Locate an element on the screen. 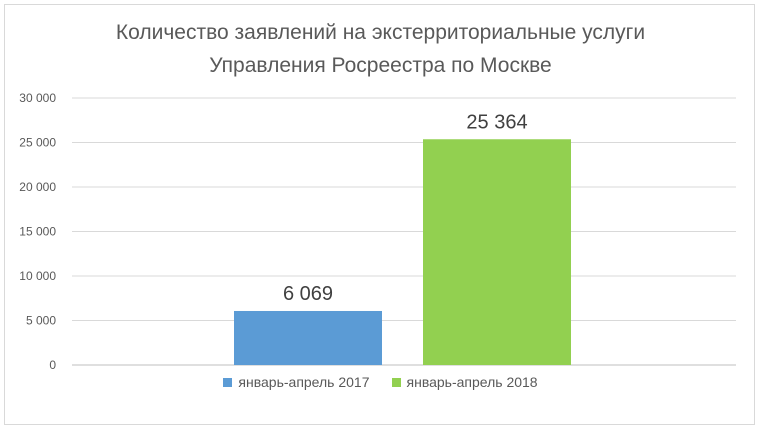 Image resolution: width=761 pixels, height=431 pixels. data-label: 25 364 is located at coordinates (496, 122).